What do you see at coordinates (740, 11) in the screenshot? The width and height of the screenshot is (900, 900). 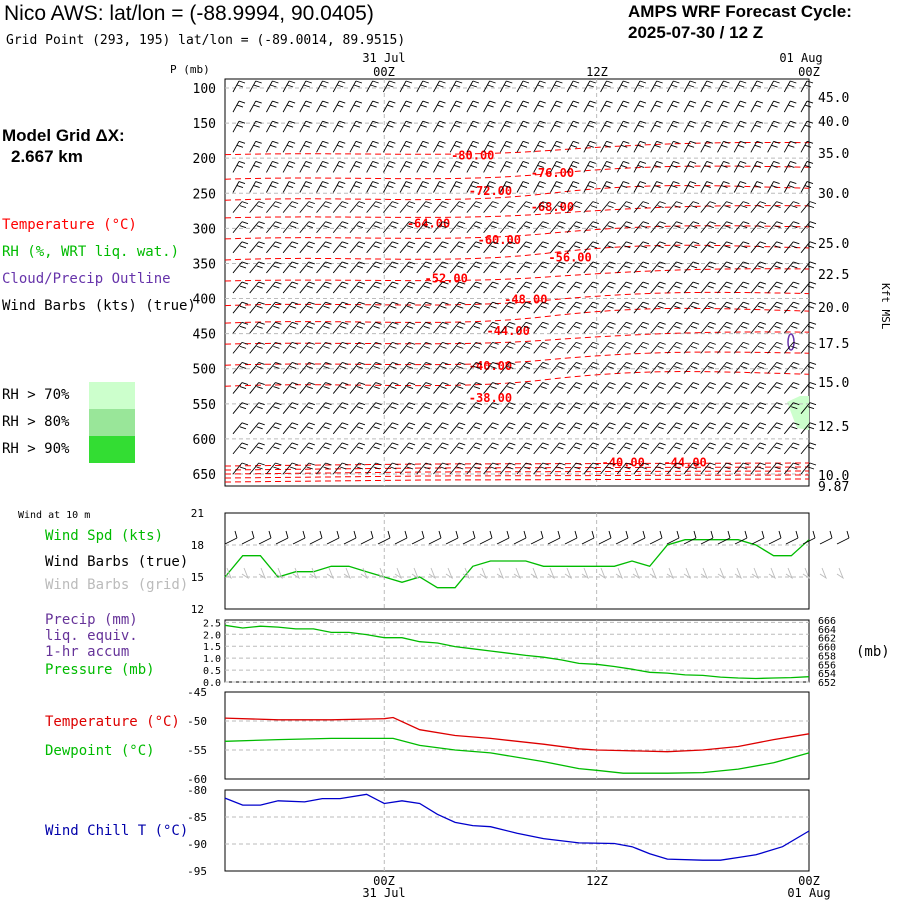 I see `forecast-cycle-title: AMPS WRF Forecast Cycle:` at bounding box center [740, 11].